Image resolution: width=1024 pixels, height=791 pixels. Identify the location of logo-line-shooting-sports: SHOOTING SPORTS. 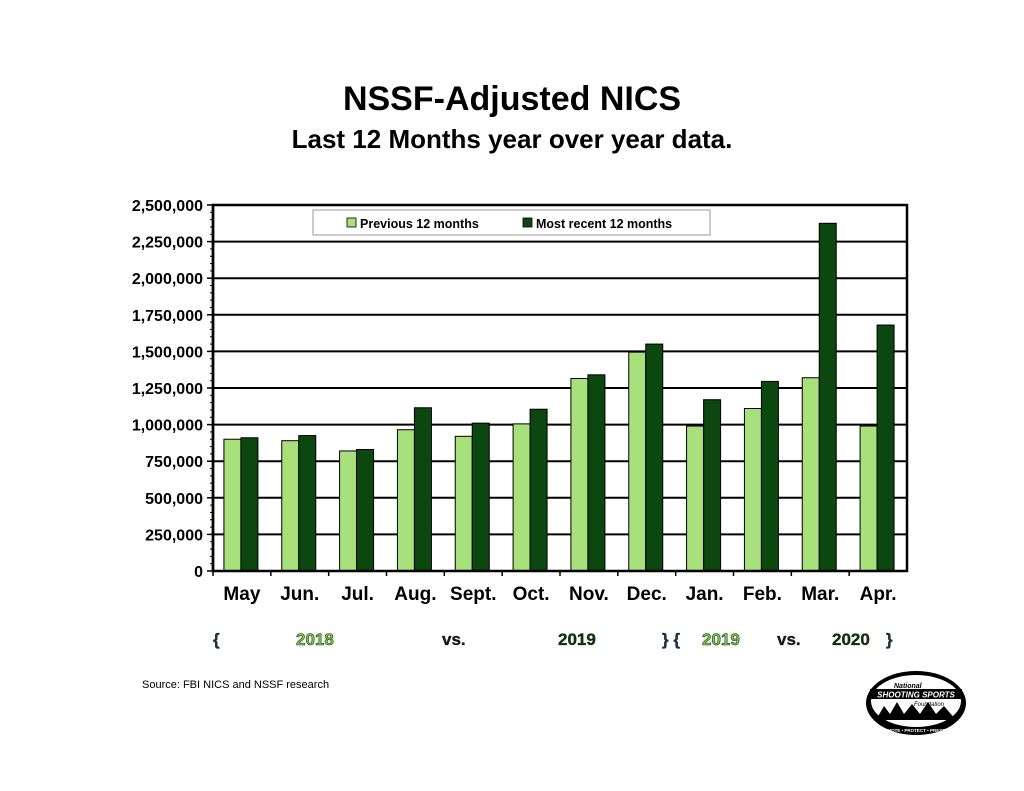
(916, 695).